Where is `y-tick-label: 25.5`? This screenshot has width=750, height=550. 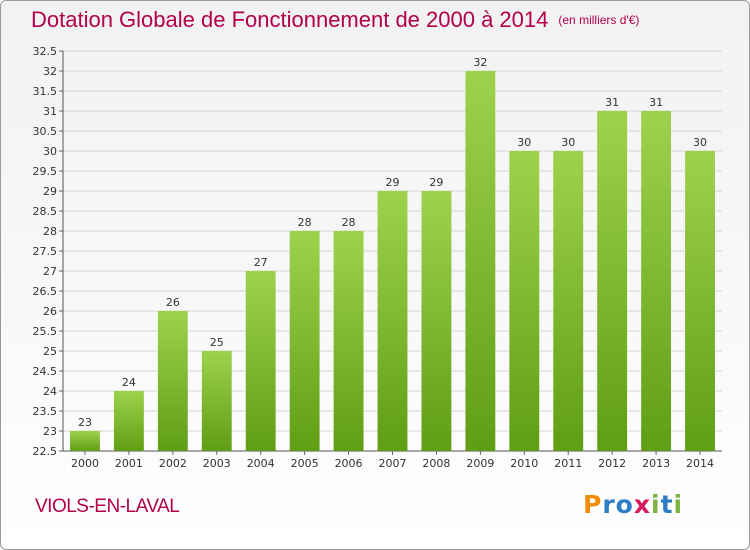
y-tick-label: 25.5 is located at coordinates (45, 331).